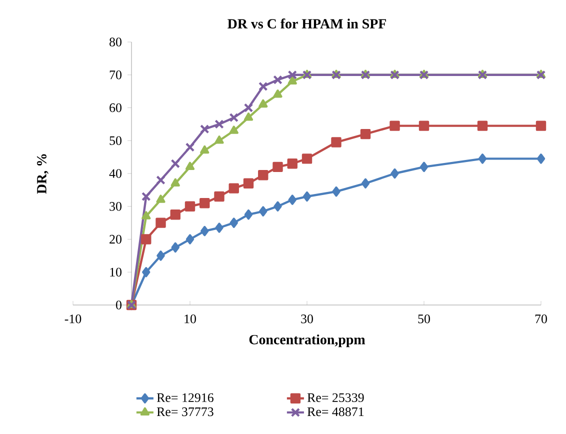 The width and height of the screenshot is (566, 434). Describe the element at coordinates (116, 75) in the screenshot. I see `y-tick-label: 70` at that location.